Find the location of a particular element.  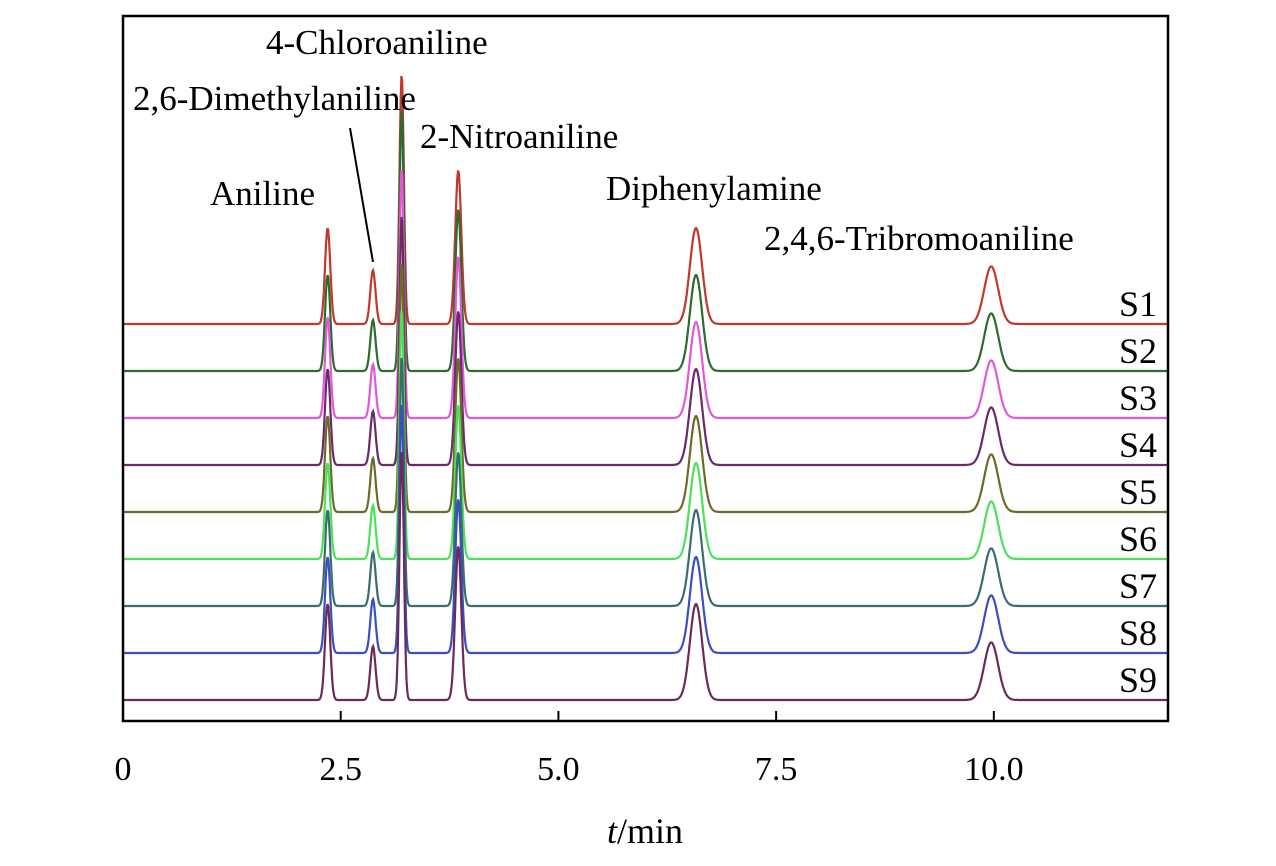

x-axis-tick-labels: 0 2.5 5.0 7.5 10.0 is located at coordinates (569, 769).